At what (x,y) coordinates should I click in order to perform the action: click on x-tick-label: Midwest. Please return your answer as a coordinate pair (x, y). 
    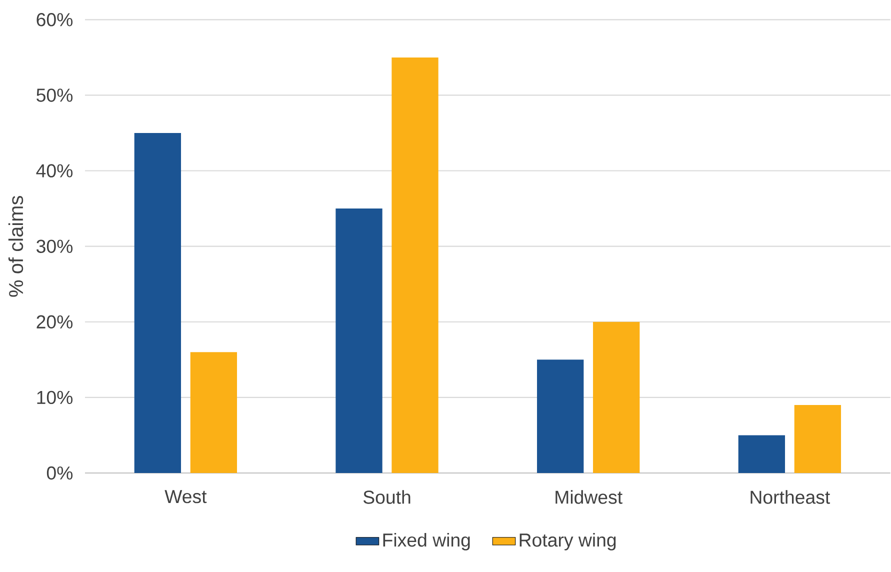
    Looking at the image, I should click on (589, 497).